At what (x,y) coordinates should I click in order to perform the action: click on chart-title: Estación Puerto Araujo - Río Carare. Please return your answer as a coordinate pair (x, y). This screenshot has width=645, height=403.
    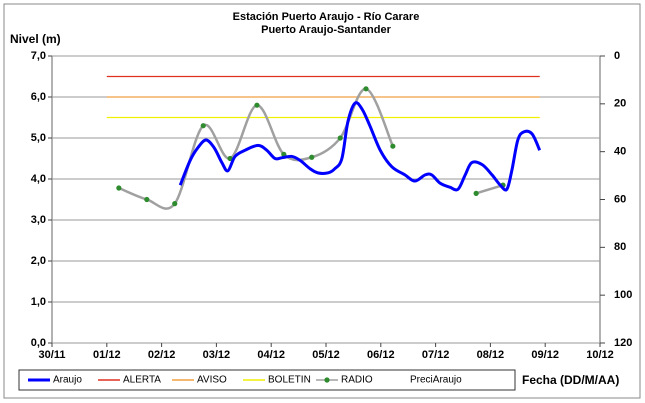
    Looking at the image, I should click on (326, 17).